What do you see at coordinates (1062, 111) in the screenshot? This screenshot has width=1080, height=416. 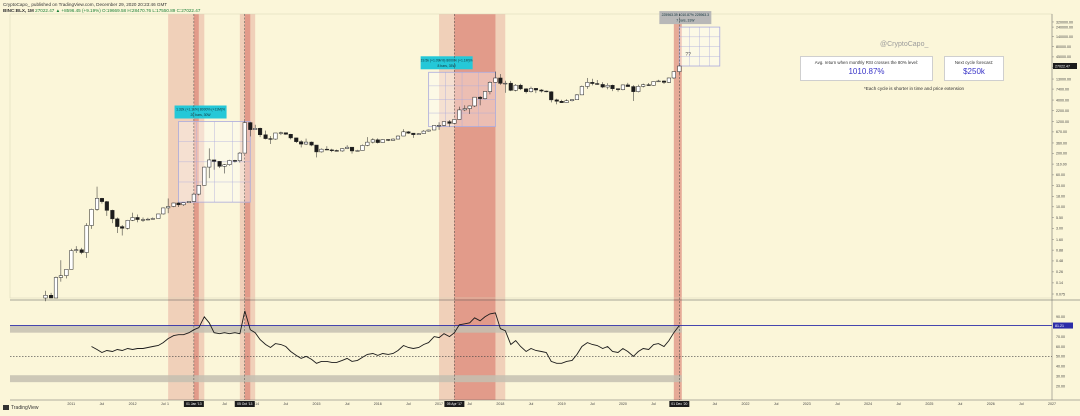 I see `price-tick-label: 2200.00` at bounding box center [1062, 111].